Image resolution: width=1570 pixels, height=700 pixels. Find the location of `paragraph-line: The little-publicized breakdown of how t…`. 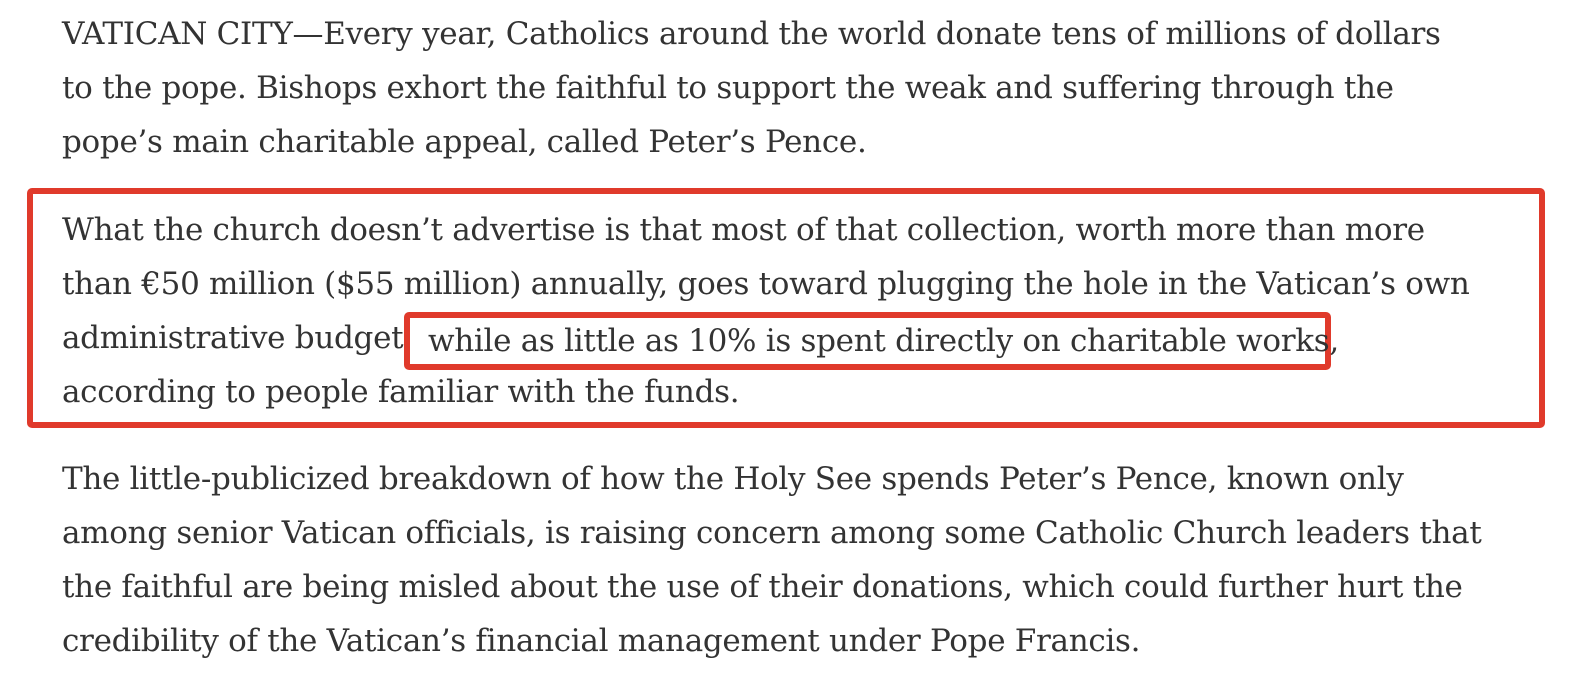

paragraph-line: The little-publicized breakdown of how t… is located at coordinates (733, 479).